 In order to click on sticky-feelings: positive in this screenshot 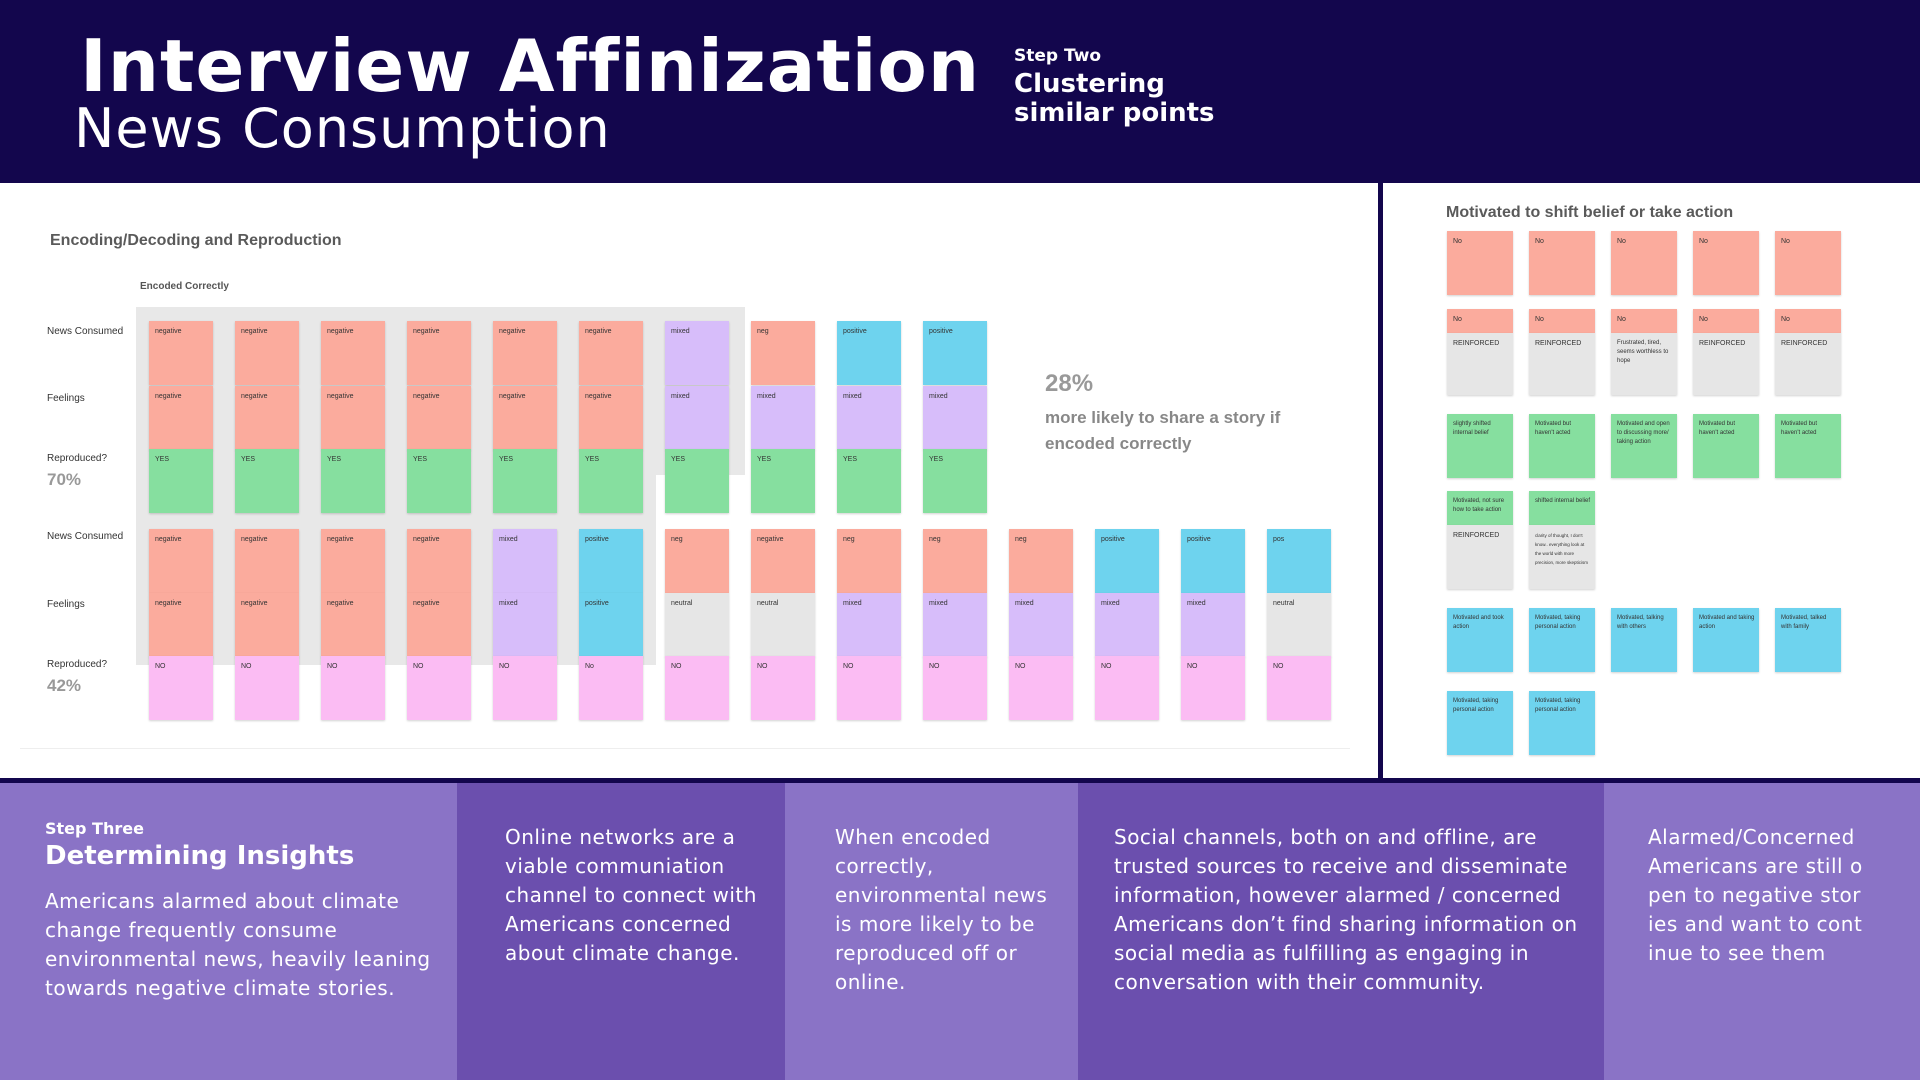, I will do `click(611, 625)`.